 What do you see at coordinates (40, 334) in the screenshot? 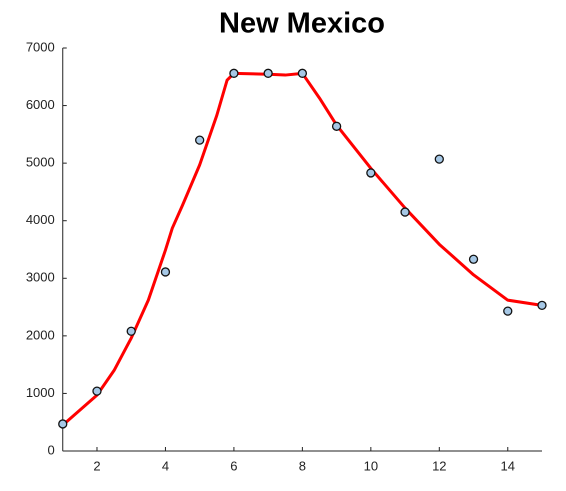
I see `y-tick-label: 2000` at bounding box center [40, 334].